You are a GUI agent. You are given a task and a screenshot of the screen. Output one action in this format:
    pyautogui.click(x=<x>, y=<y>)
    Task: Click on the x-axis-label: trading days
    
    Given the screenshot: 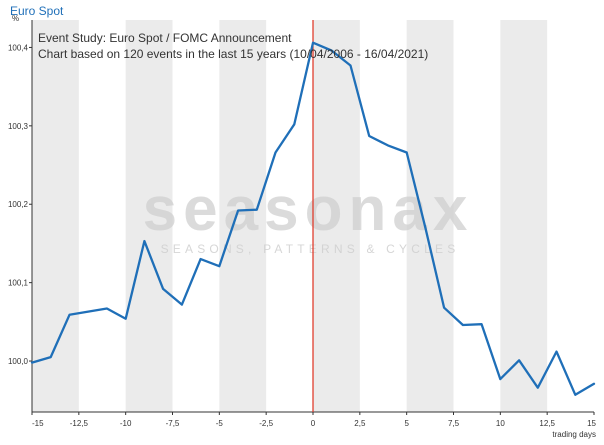 What is the action you would take?
    pyautogui.click(x=574, y=434)
    